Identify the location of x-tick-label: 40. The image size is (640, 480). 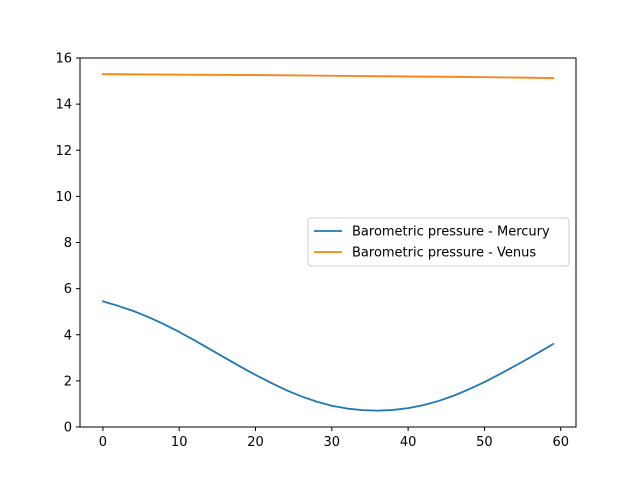
(408, 442).